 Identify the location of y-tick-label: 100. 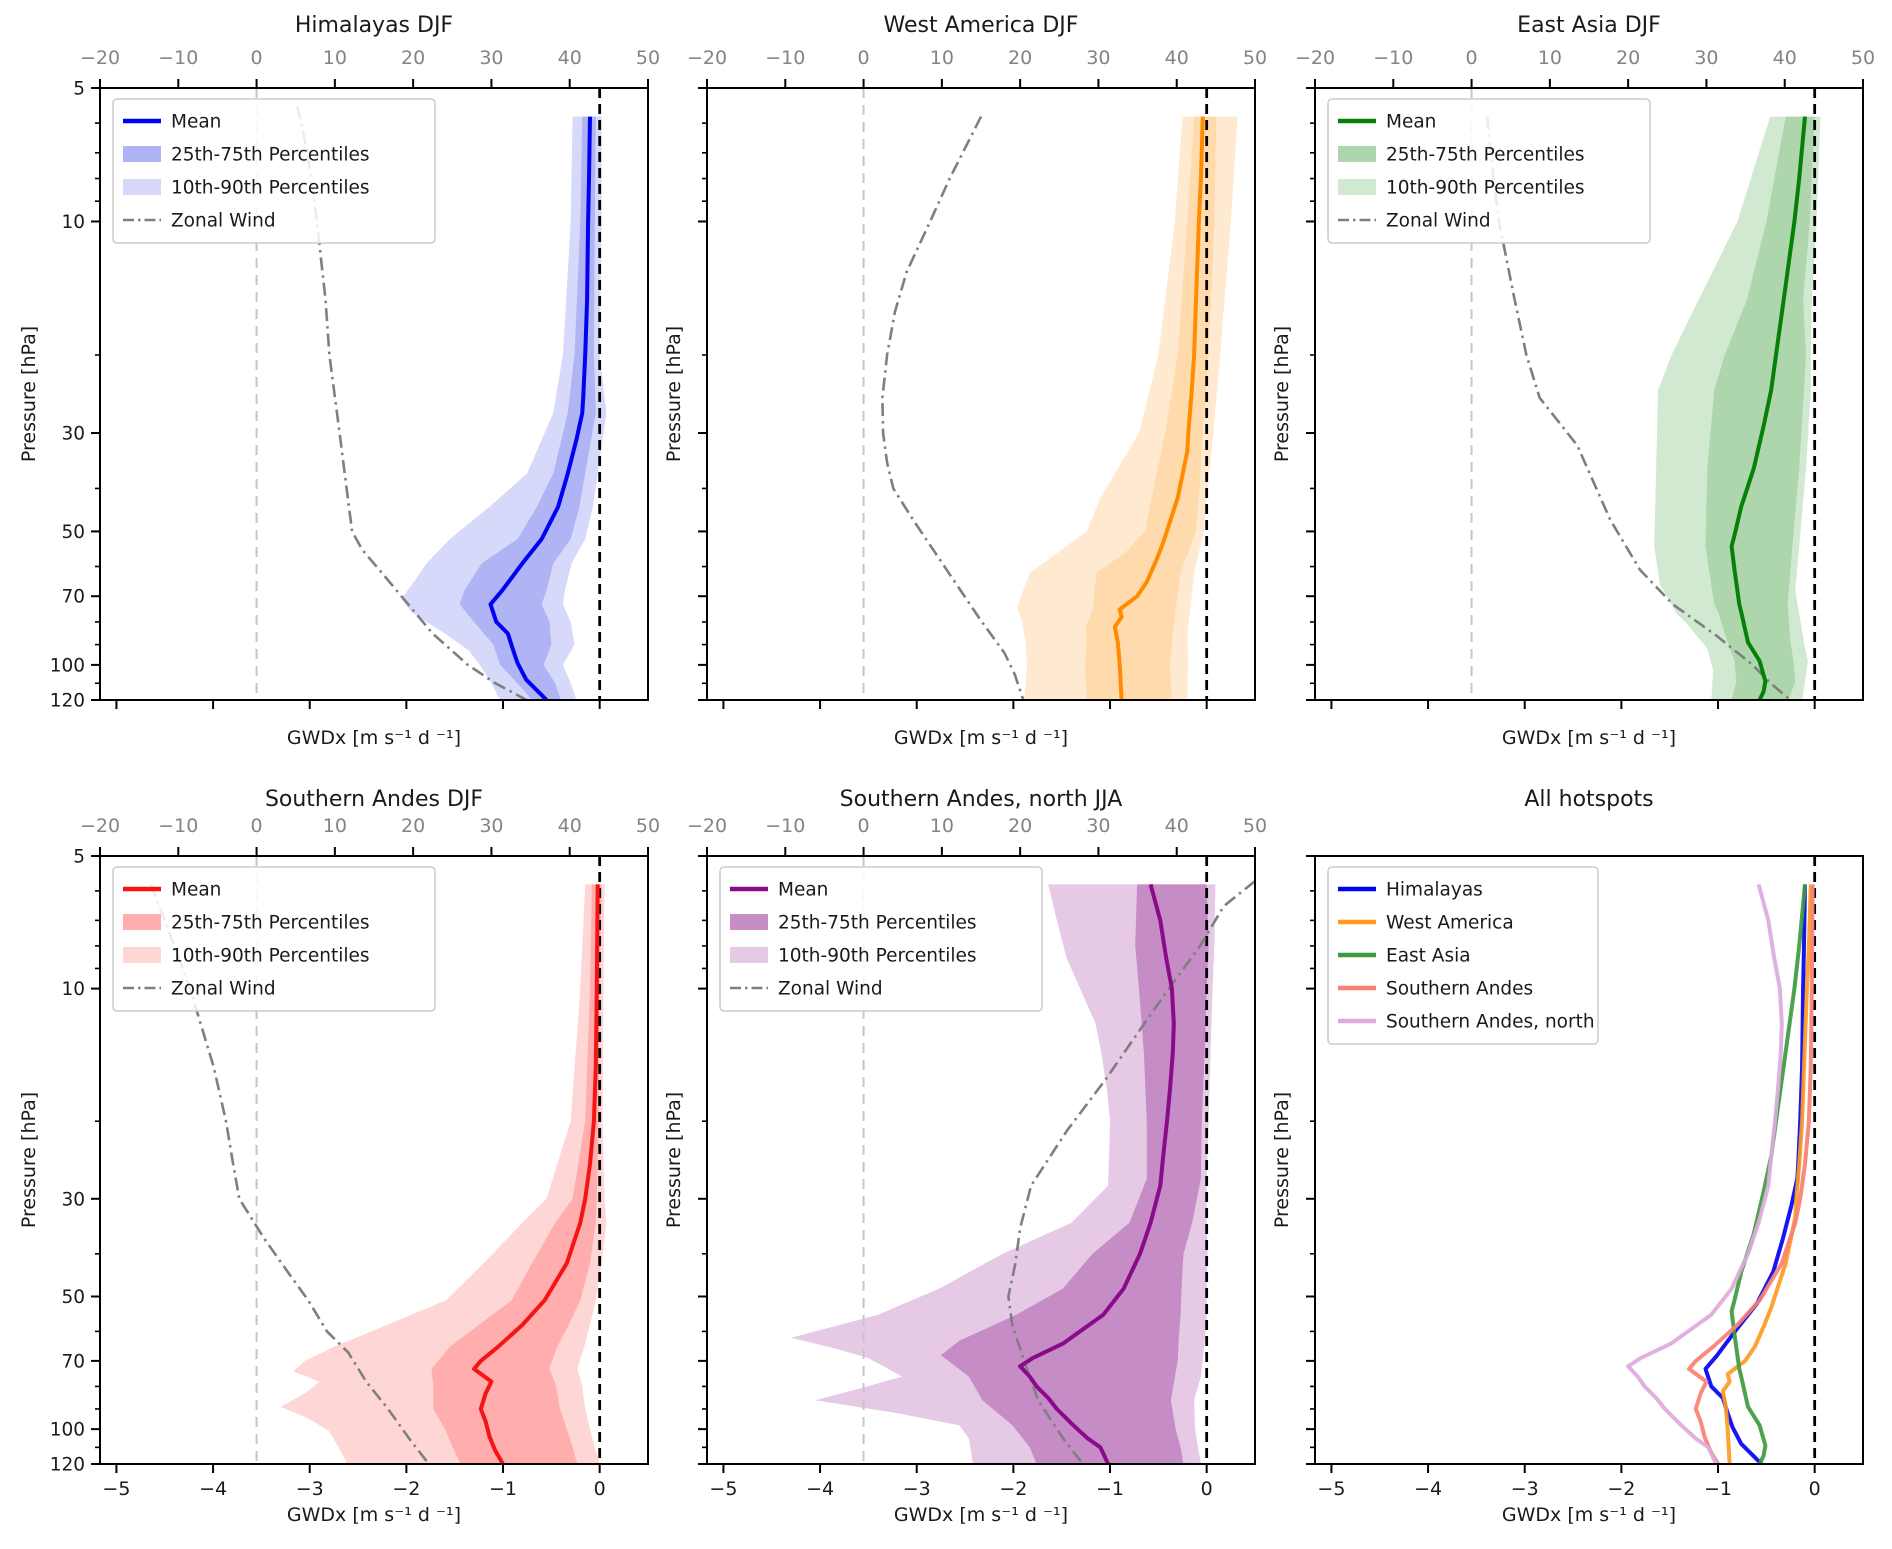
(67, 1430).